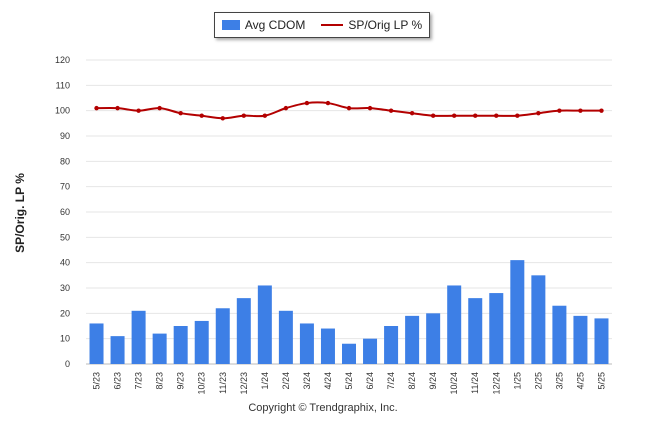  Describe the element at coordinates (62, 60) in the screenshot. I see `y-tick-label: 120` at that location.